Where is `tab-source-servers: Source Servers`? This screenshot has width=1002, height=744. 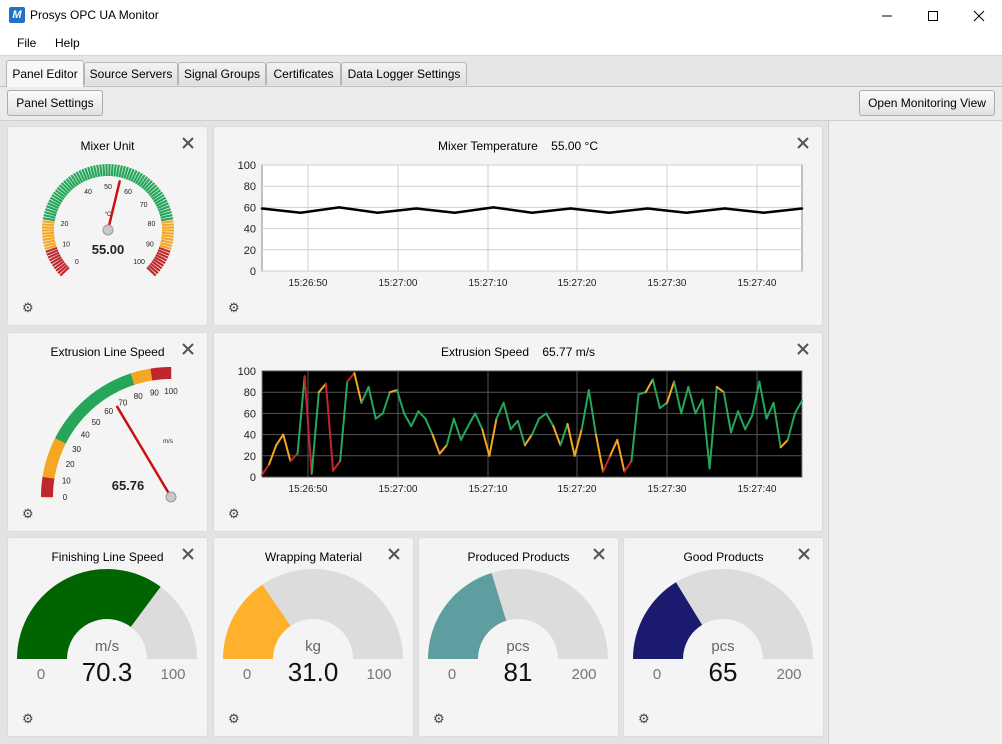 tab-source-servers: Source Servers is located at coordinates (131, 73).